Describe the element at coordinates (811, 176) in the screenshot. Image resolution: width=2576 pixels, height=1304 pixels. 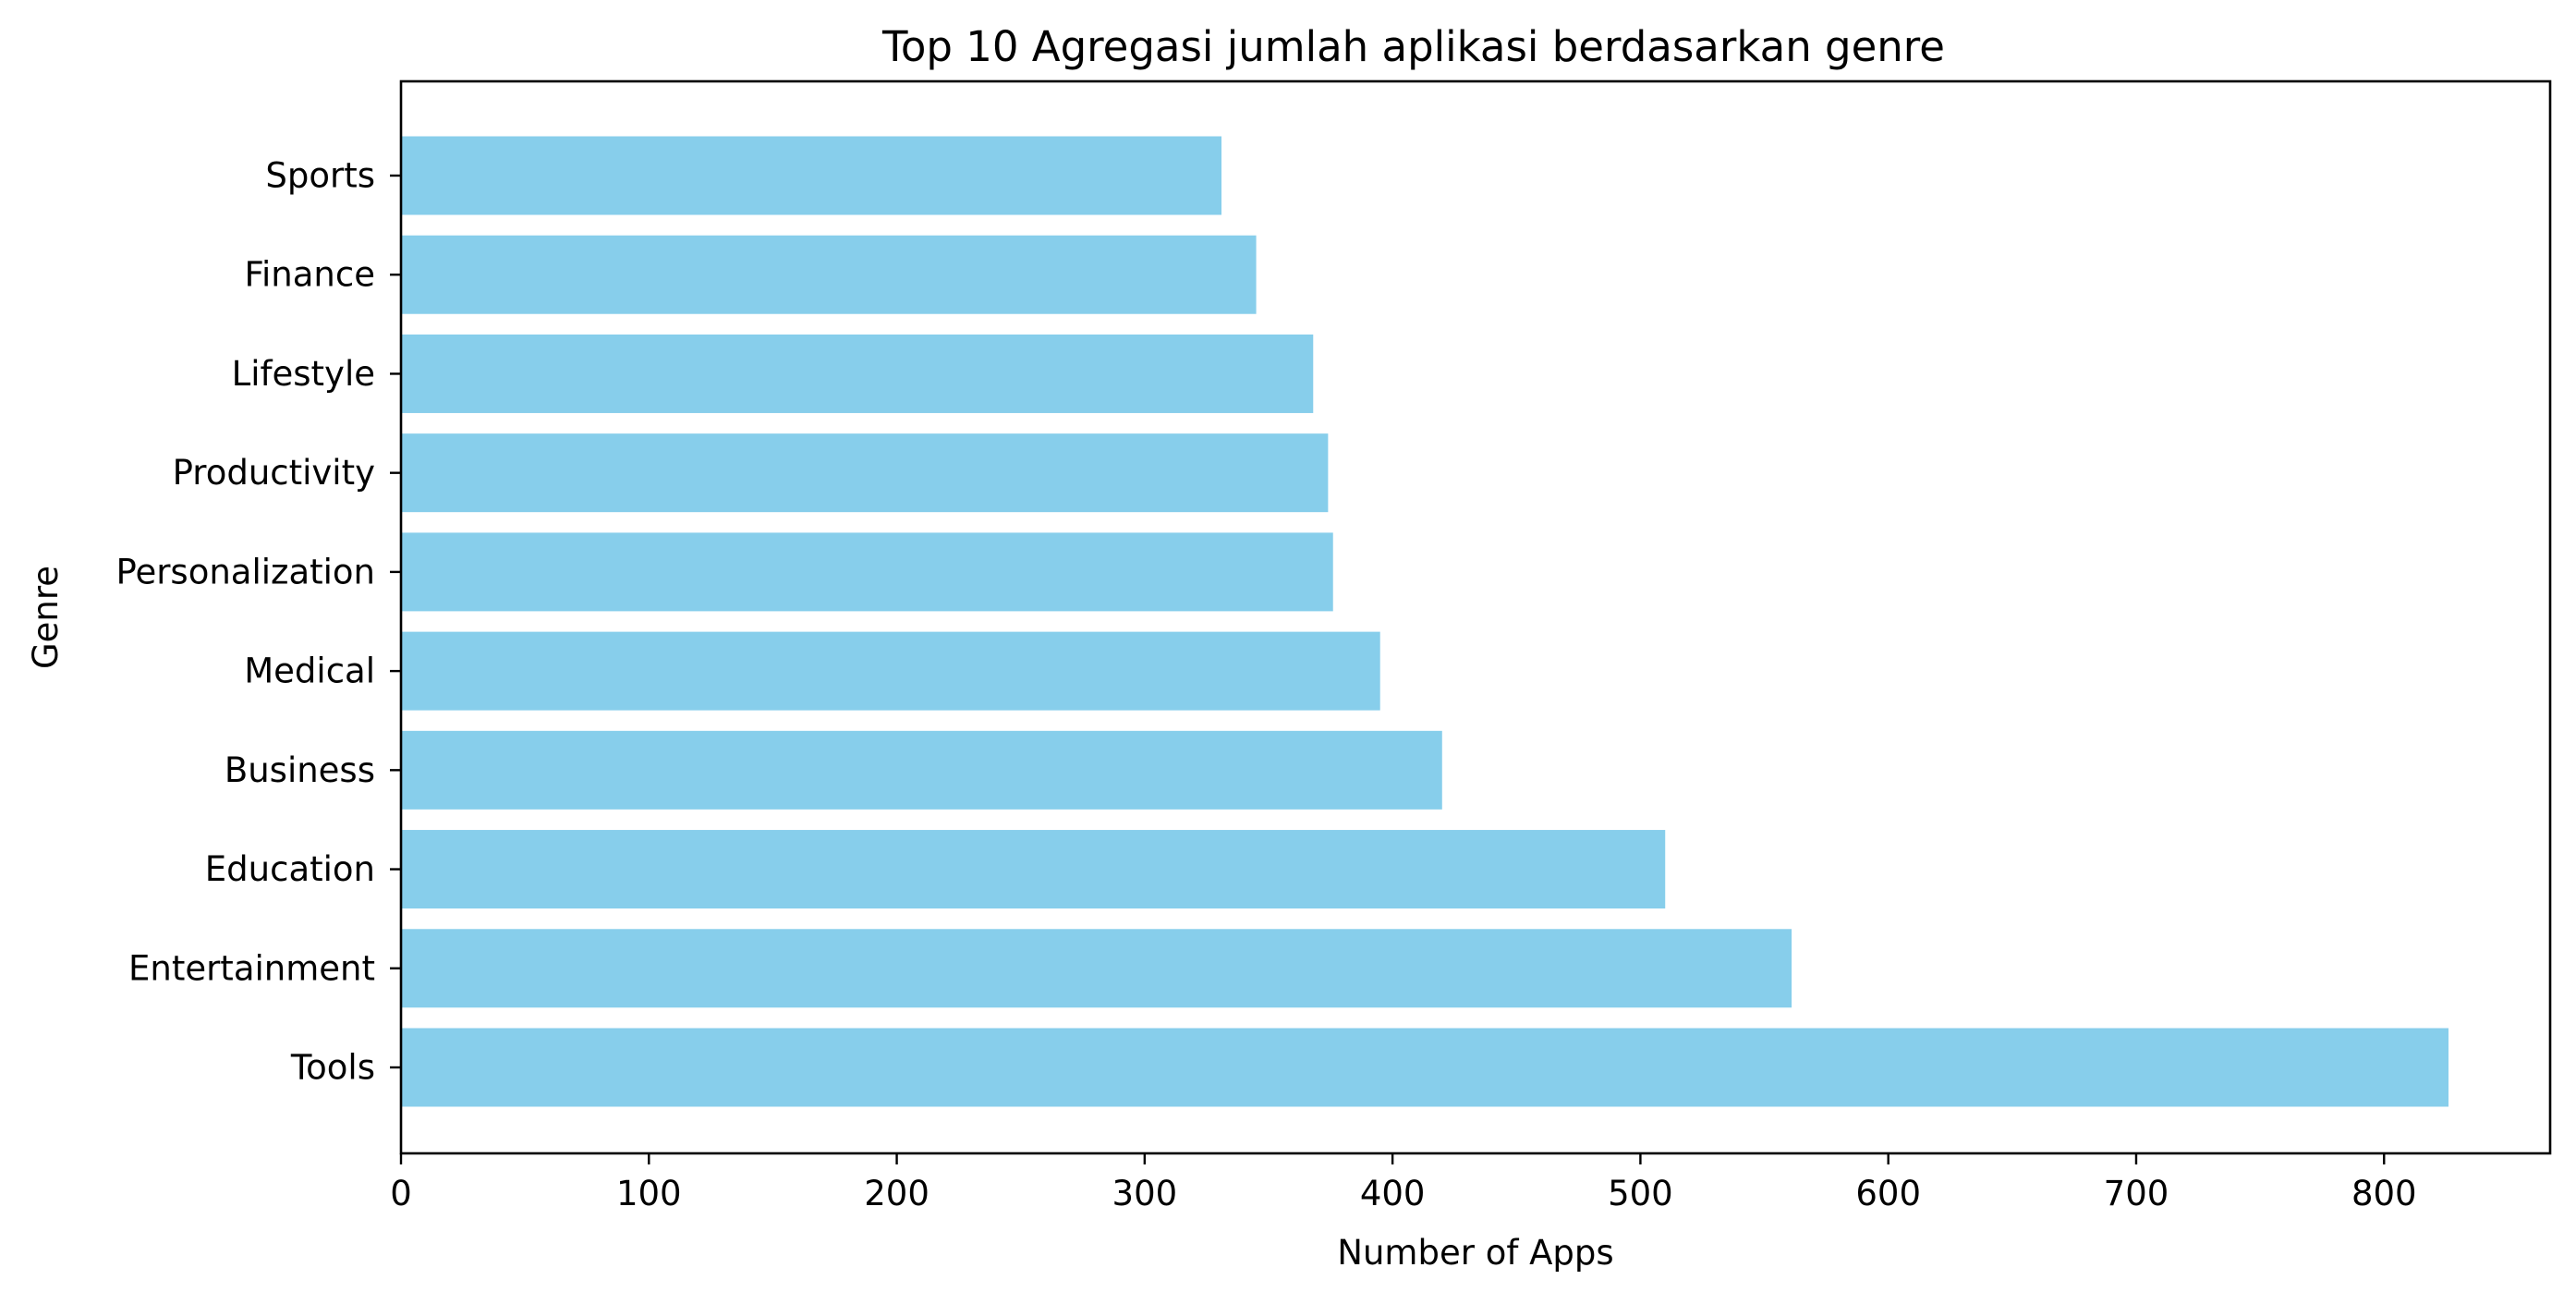
I see `bar-sports` at that location.